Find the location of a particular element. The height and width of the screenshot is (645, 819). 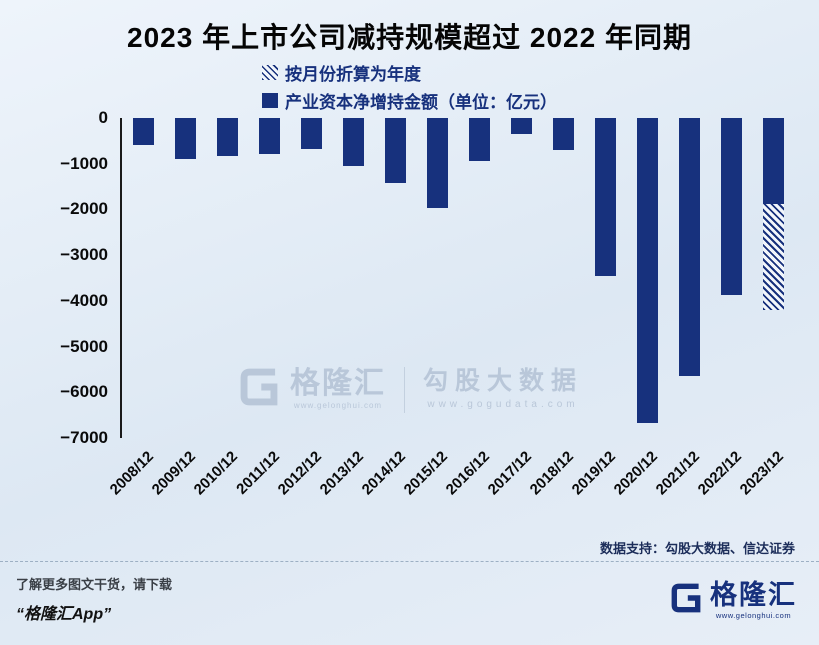

legend-item-net: 产业资本净增持金额（单位：亿元） is located at coordinates (409, 100).